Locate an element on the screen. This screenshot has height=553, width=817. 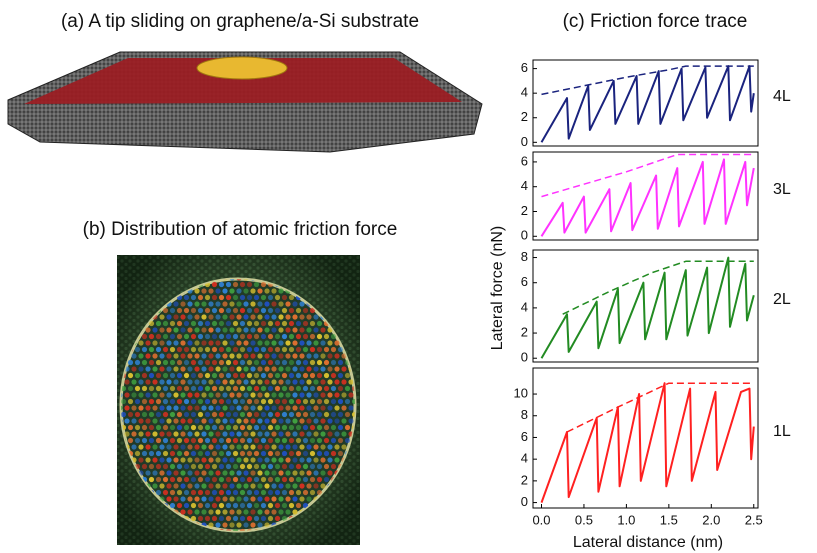
y-tick-label: 4 is located at coordinates (524, 92).